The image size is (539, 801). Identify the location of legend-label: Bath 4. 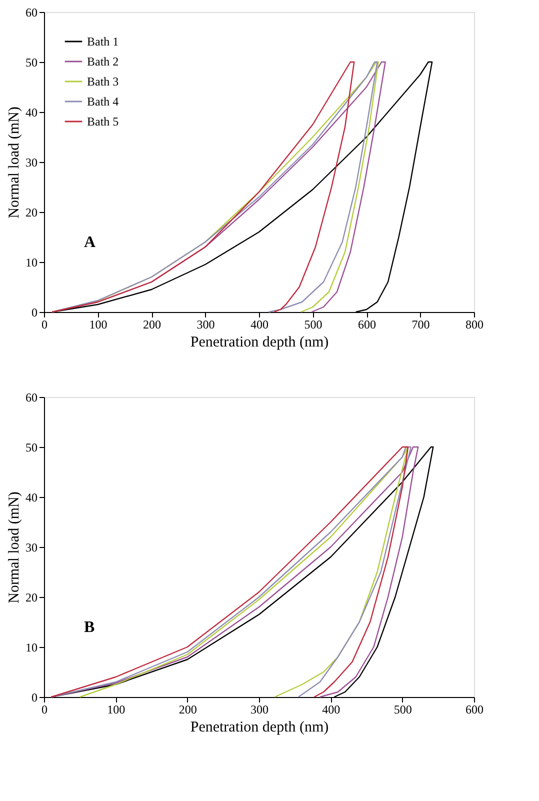
(103, 101).